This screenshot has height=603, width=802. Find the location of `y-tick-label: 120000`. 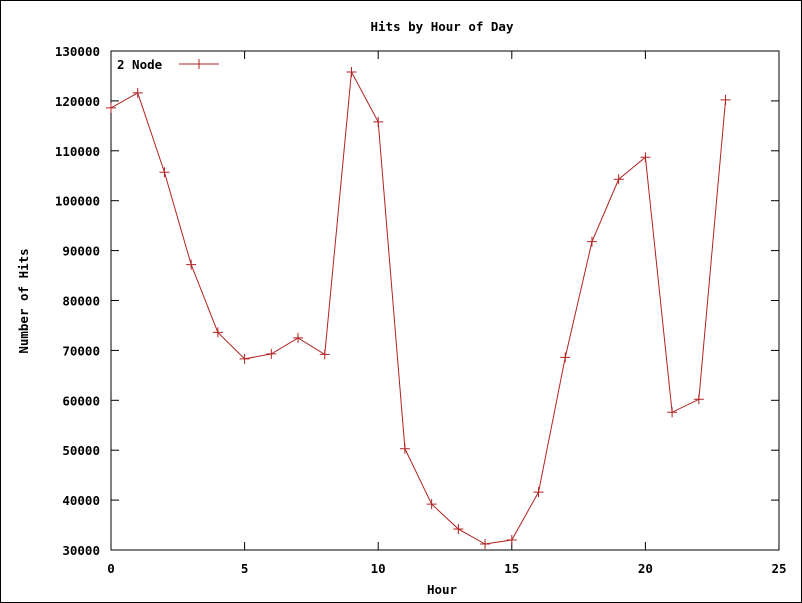

y-tick-label: 120000 is located at coordinates (77, 101).